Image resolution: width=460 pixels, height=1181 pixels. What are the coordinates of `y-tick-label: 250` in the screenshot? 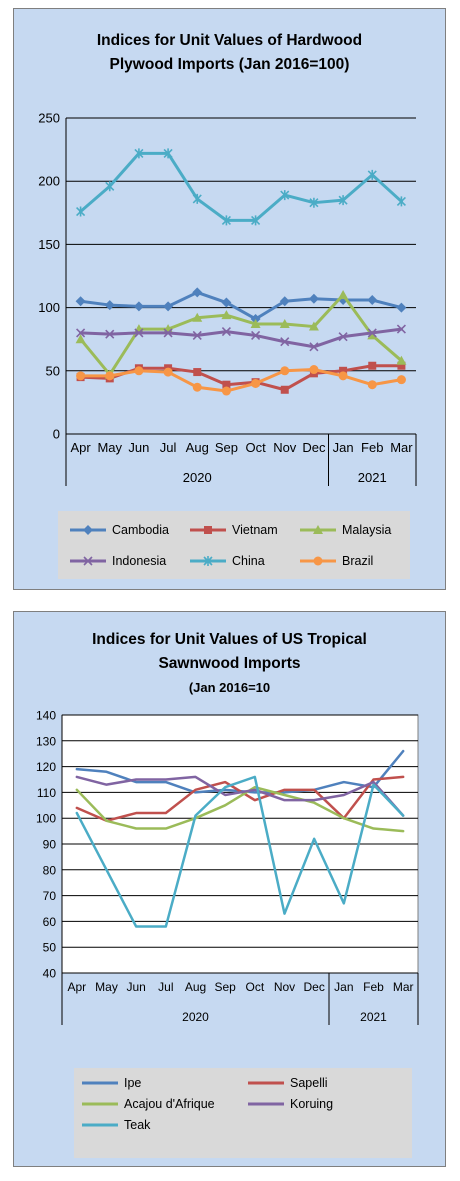 It's located at (49, 118).